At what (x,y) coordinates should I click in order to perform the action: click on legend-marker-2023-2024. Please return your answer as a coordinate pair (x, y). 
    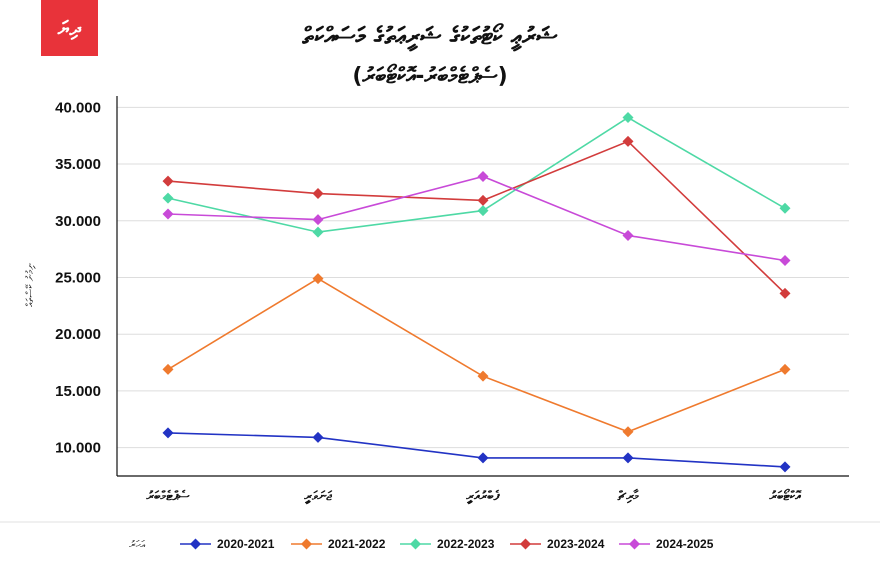
    Looking at the image, I should click on (525, 544).